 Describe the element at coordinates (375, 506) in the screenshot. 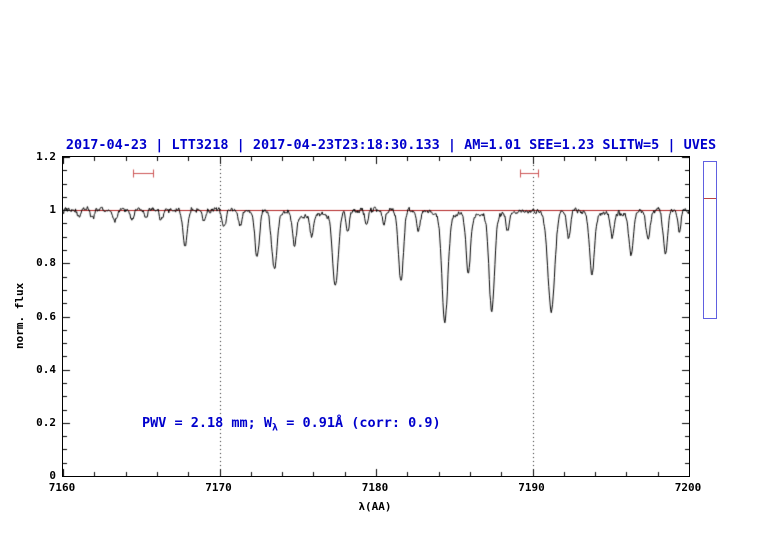

I see `x-axis-label: λ(AA)` at that location.